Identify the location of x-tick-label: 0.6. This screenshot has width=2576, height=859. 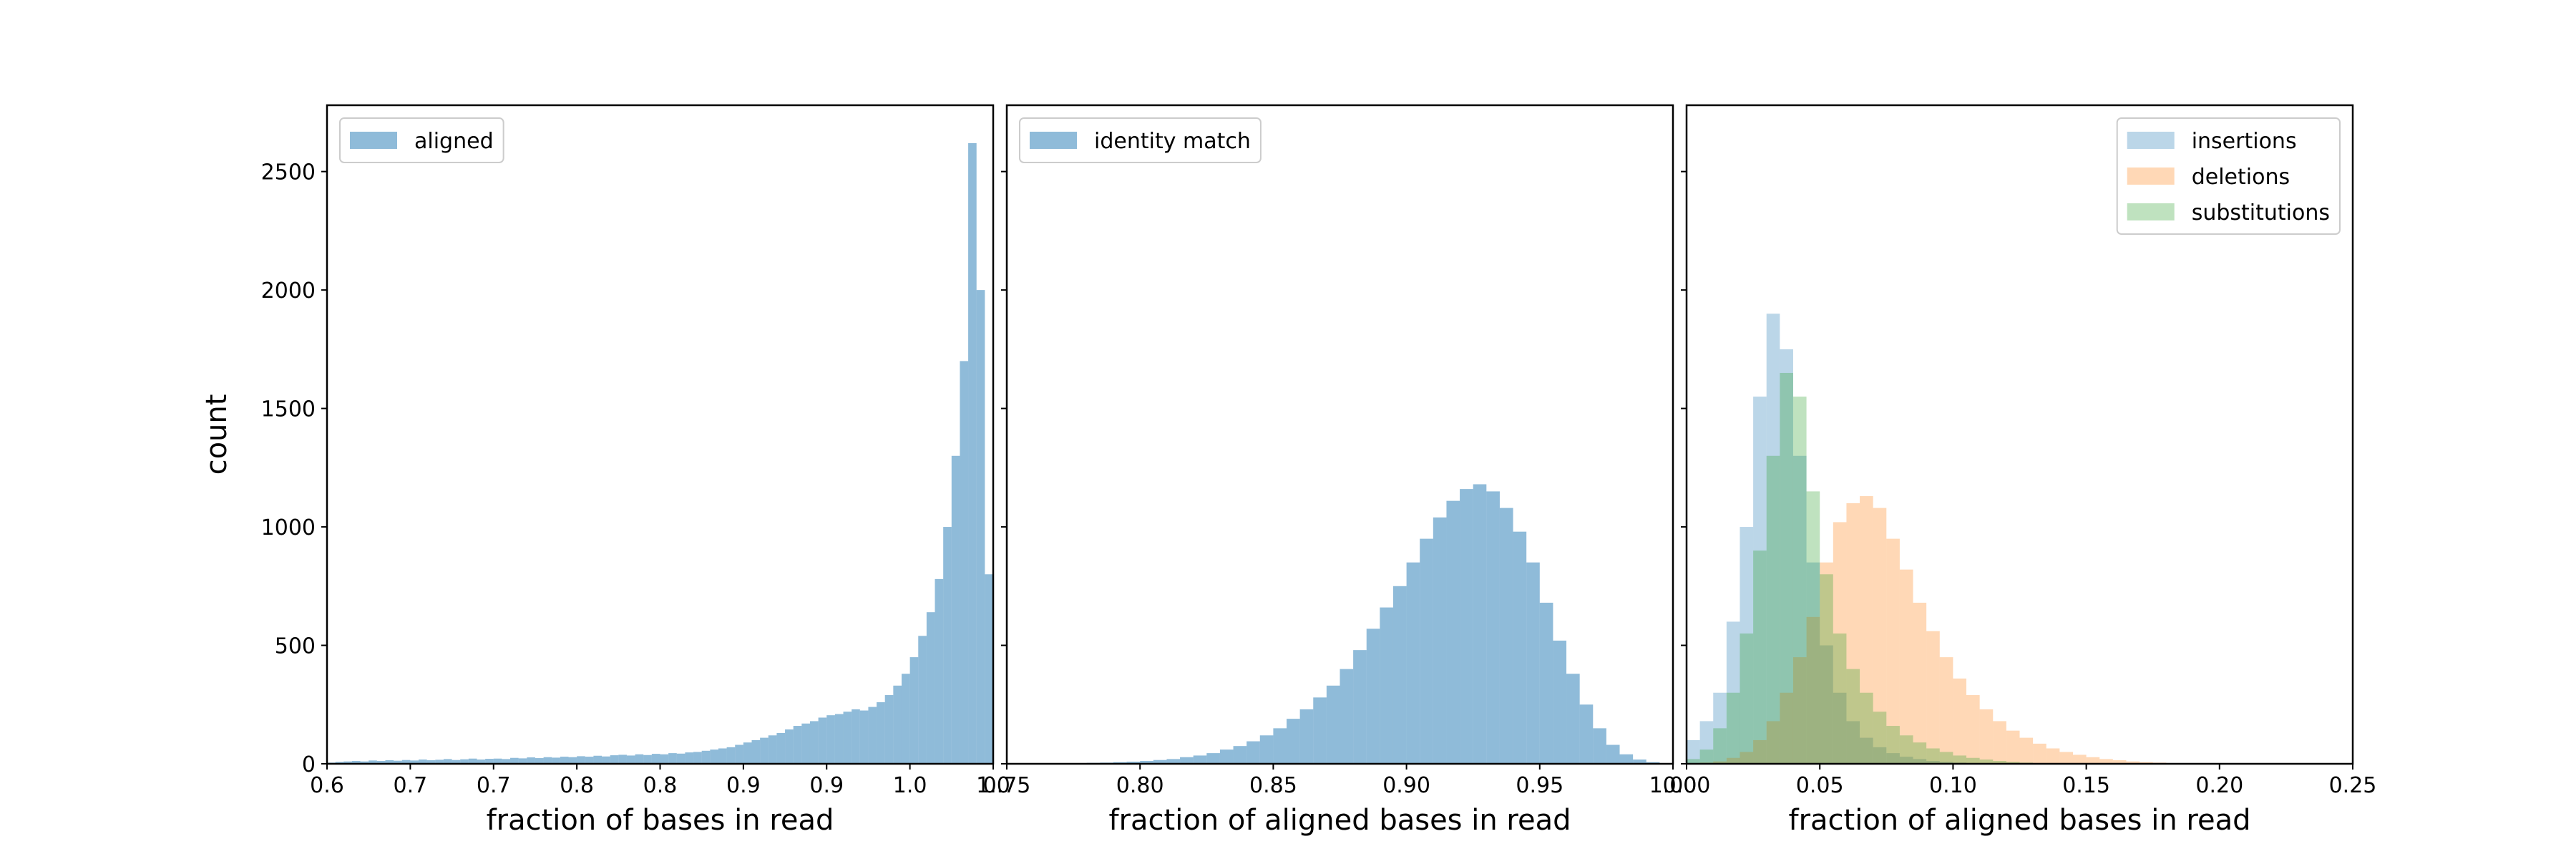
(327, 785).